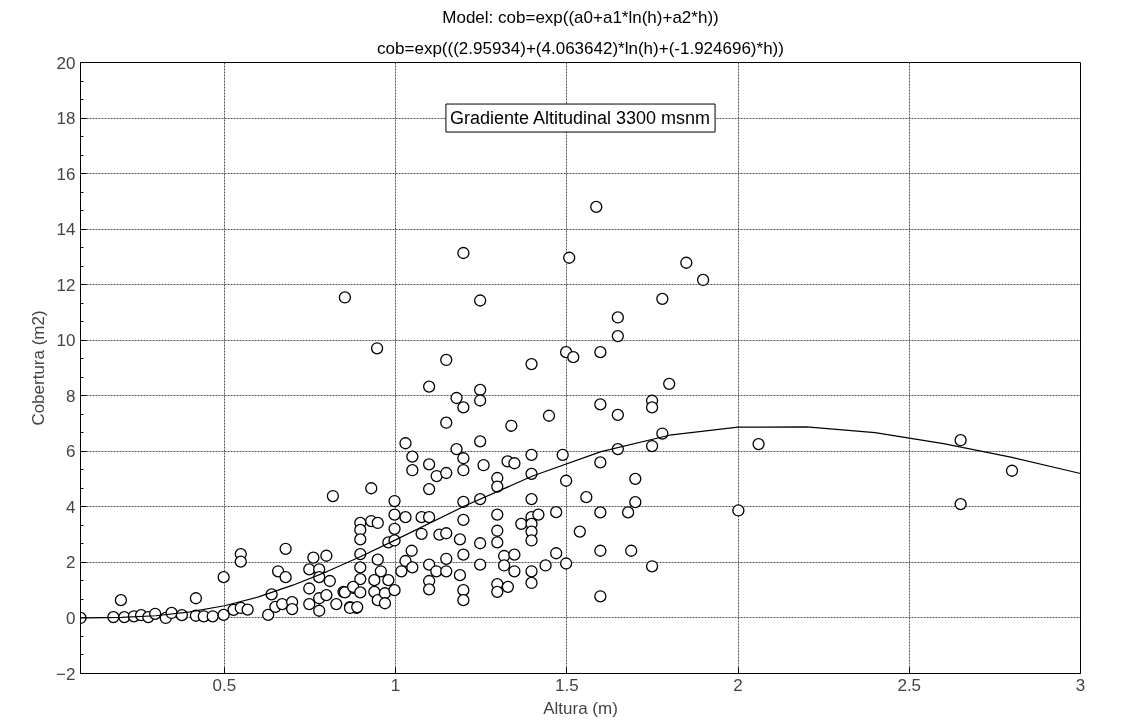 Image resolution: width=1133 pixels, height=727 pixels. What do you see at coordinates (71, 396) in the screenshot?
I see `y-tick-label: 8` at bounding box center [71, 396].